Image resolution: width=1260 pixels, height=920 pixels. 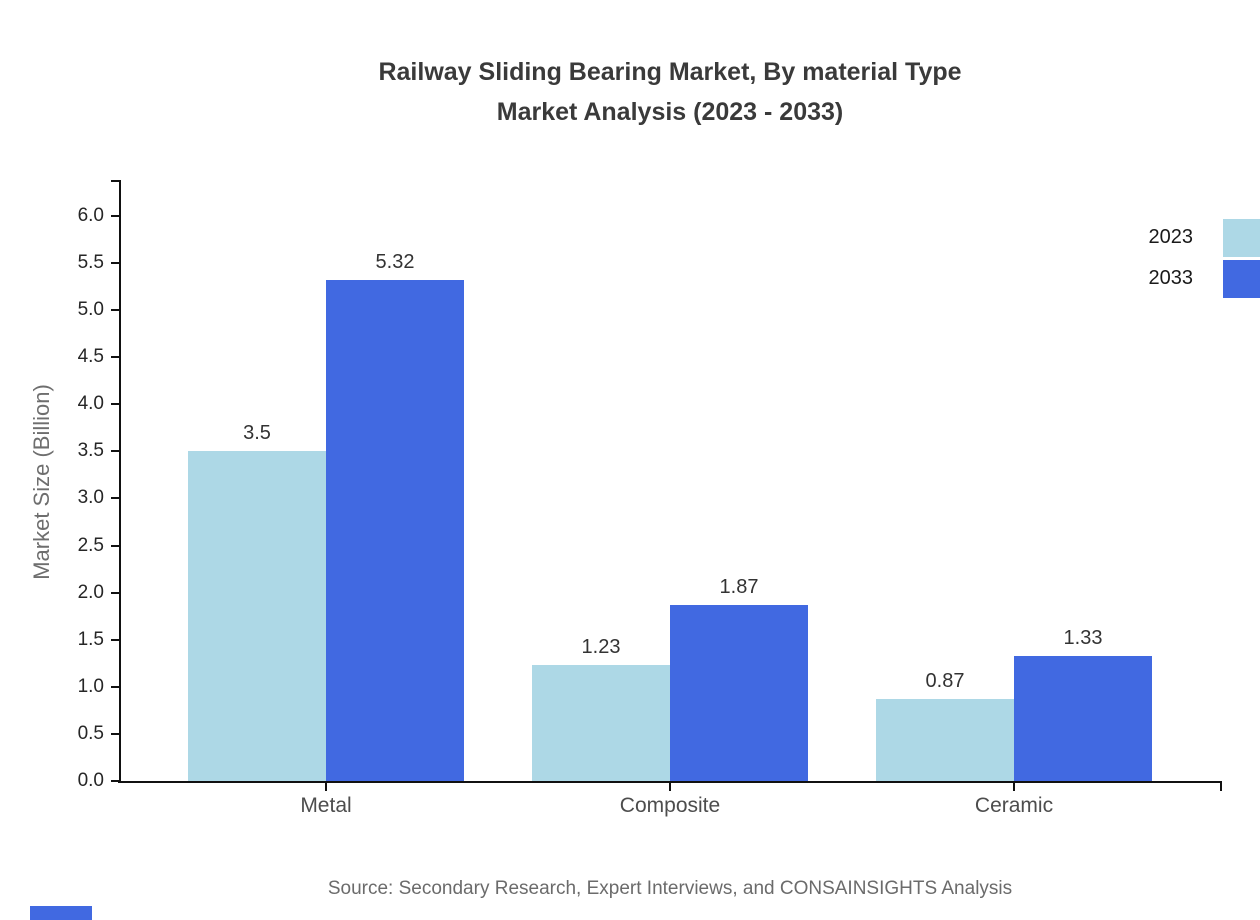 What do you see at coordinates (90, 733) in the screenshot?
I see `y-tick-label: 0.5` at bounding box center [90, 733].